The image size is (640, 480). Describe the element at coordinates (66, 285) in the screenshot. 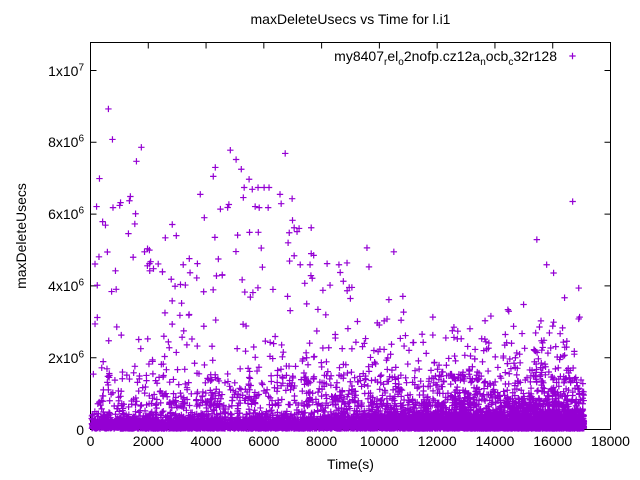

I see `y-tick-label: 4x10⁶` at that location.